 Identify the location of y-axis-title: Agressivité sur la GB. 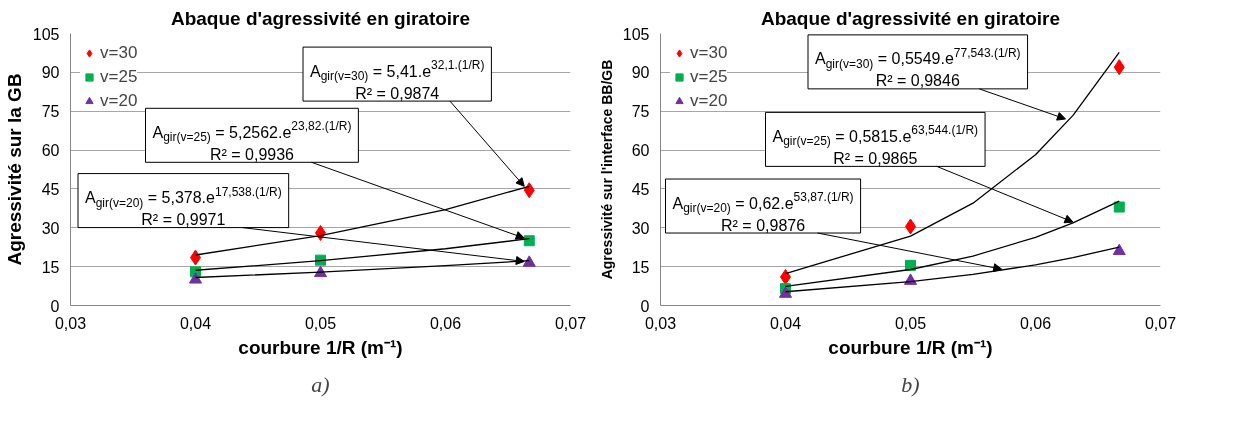
(14, 169).